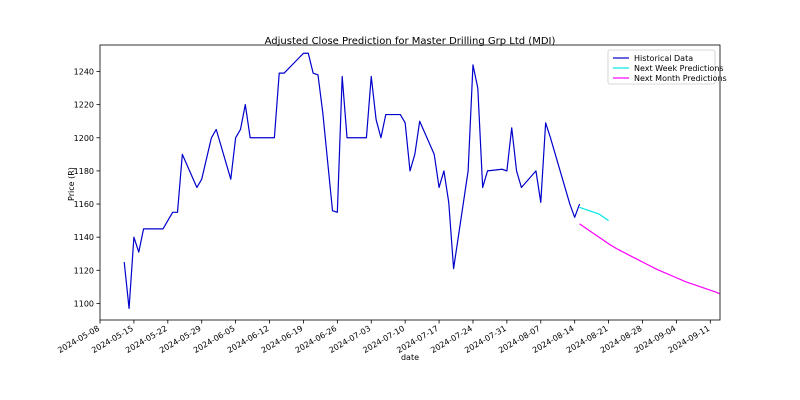 The image size is (800, 400). I want to click on y-tick-label: 1160, so click(84, 204).